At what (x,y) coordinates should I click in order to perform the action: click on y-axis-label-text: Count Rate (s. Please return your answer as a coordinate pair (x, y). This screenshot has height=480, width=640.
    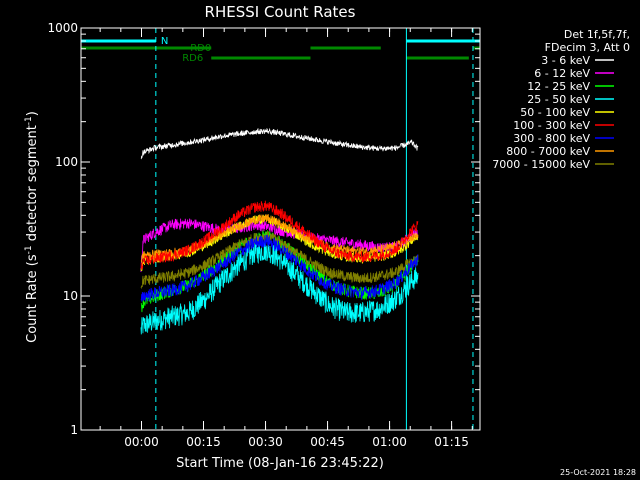
    Looking at the image, I should click on (32, 298).